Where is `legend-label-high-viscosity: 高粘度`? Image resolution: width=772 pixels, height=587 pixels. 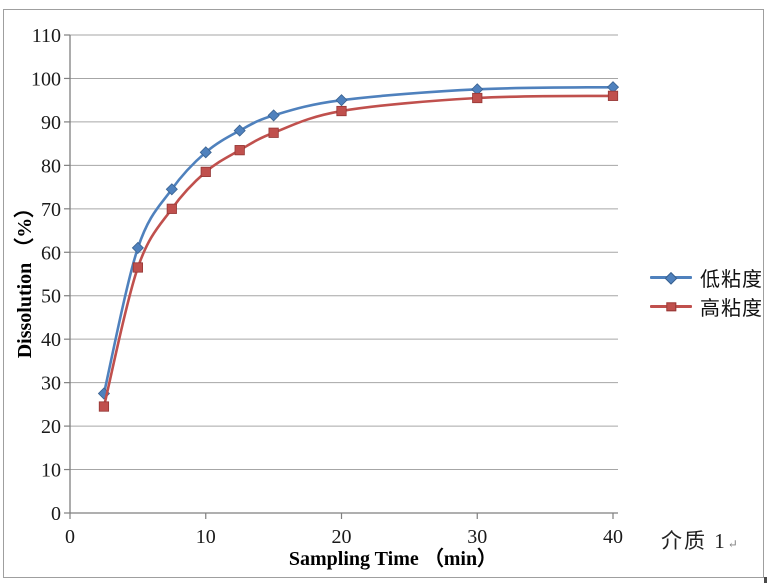 legend-label-high-viscosity: 高粘度 is located at coordinates (731, 309).